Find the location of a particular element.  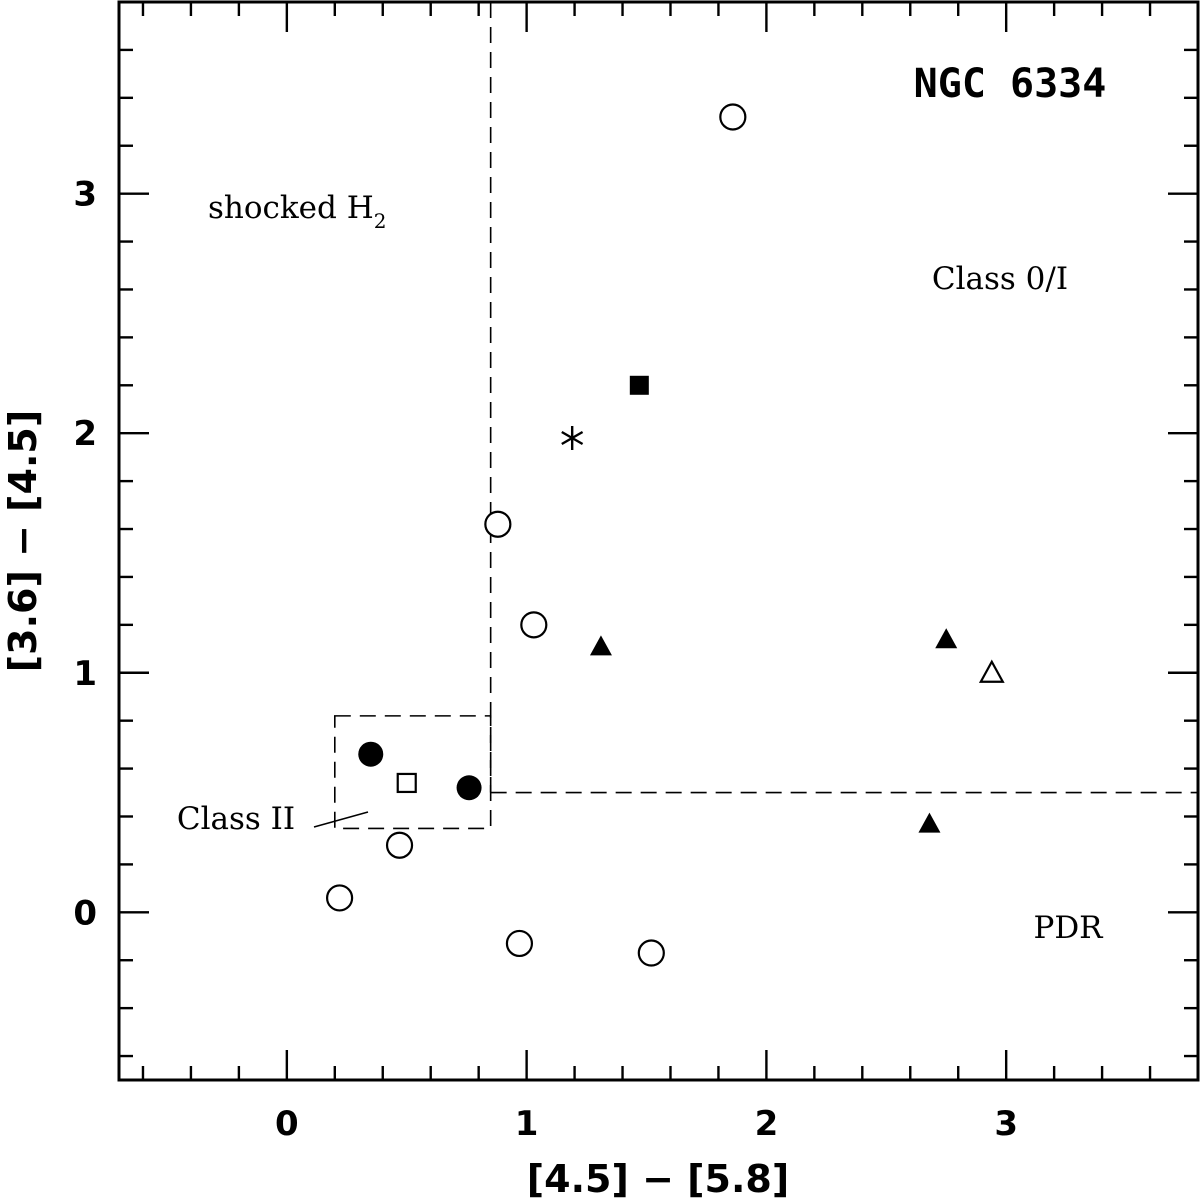

region-label-pdr: PDR is located at coordinates (1068, 928).